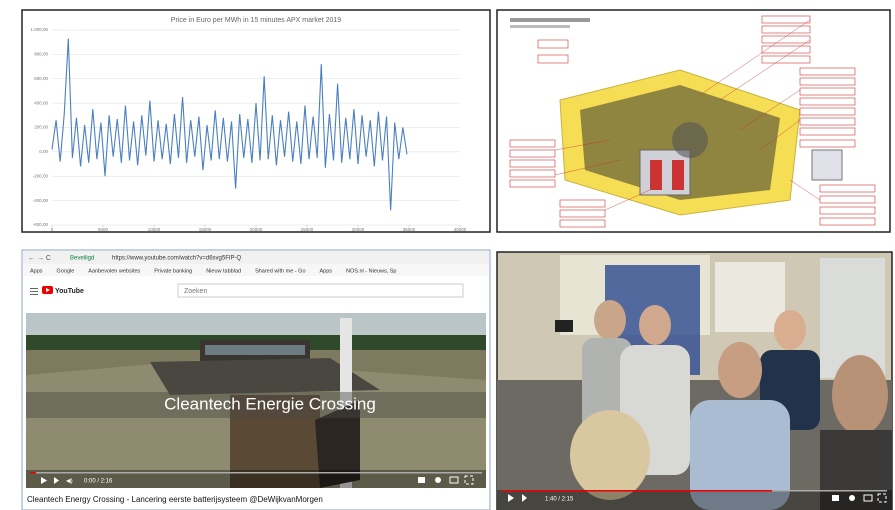 The image size is (895, 510). Describe the element at coordinates (114, 271) in the screenshot. I see `bookmark: Aanbevolen websites` at that location.